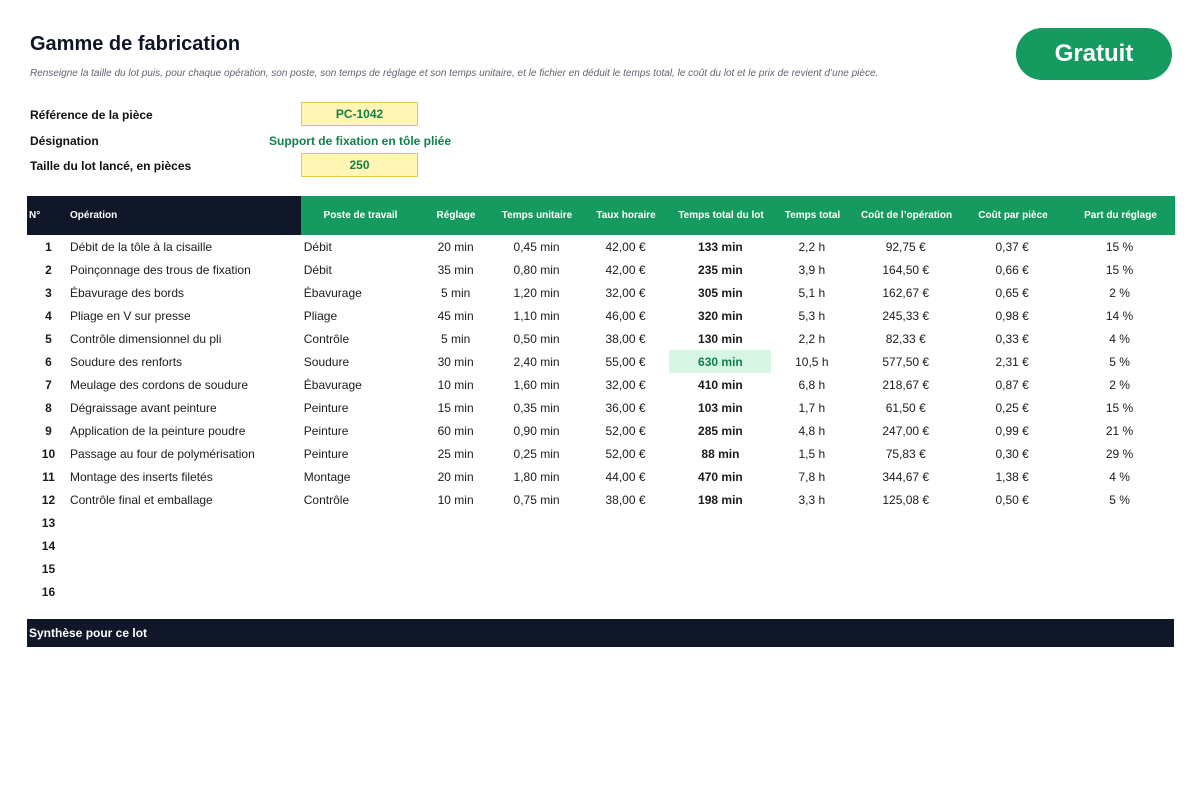 Image resolution: width=1200 pixels, height=800 pixels. What do you see at coordinates (127, 292) in the screenshot?
I see `operation-cell: Ébavurage des bords` at bounding box center [127, 292].